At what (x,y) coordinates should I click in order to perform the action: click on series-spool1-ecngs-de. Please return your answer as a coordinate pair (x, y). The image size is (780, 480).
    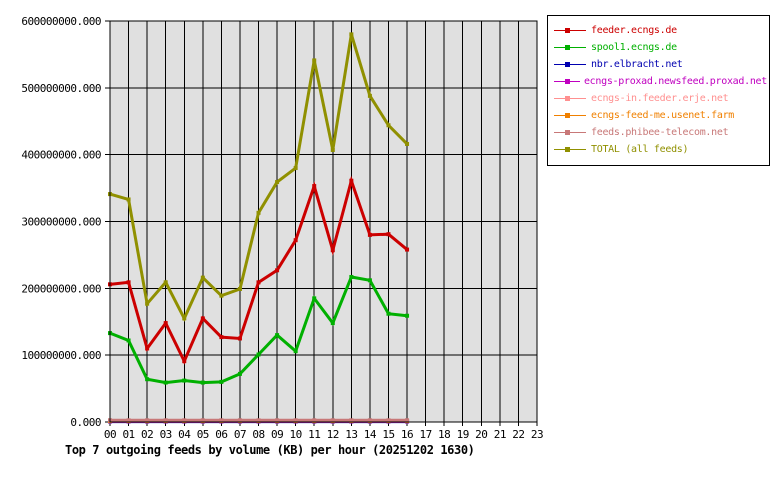
    Looking at the image, I should click on (259, 329).